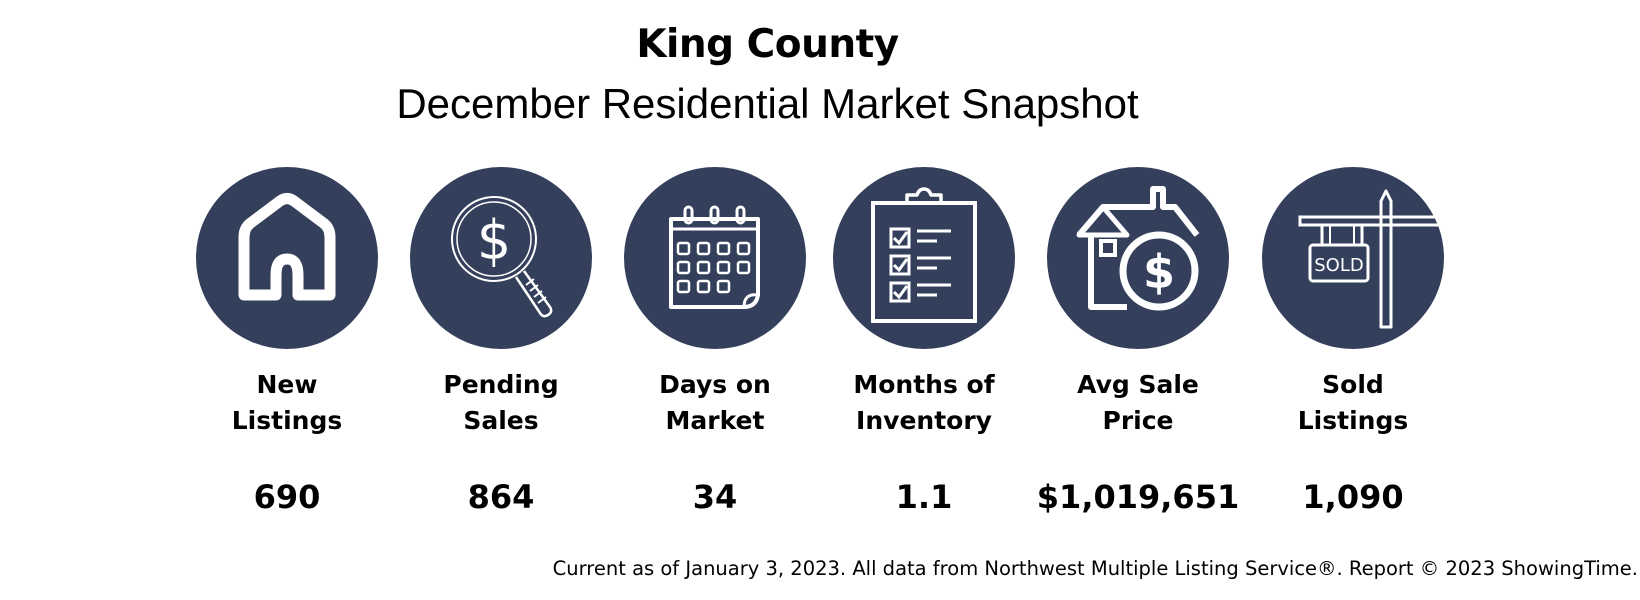  I want to click on sold-sign-icon: SOLD, so click(1371, 259).